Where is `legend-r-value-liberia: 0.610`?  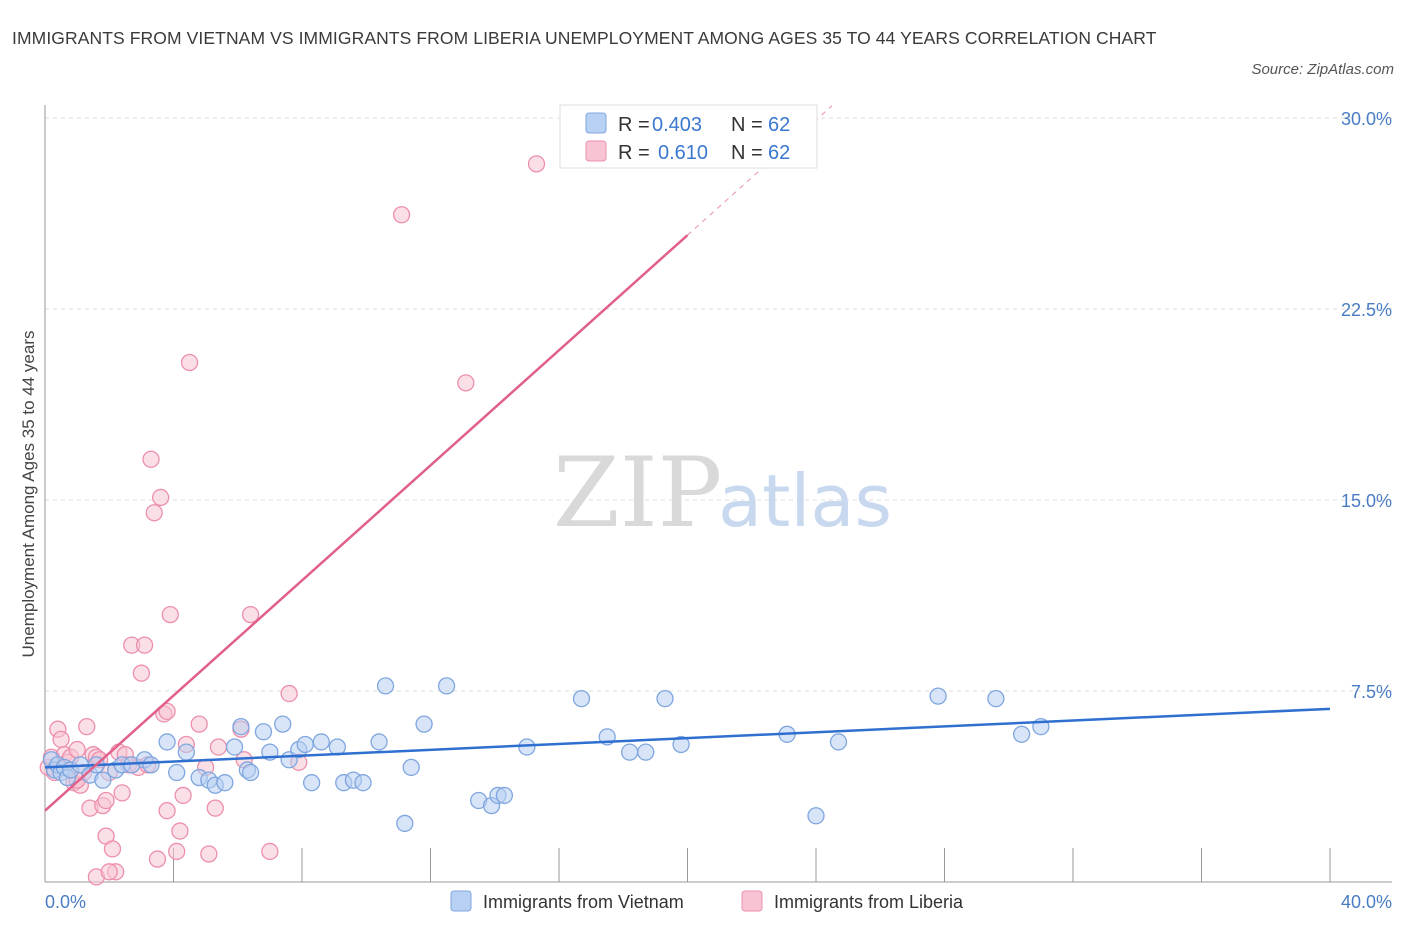 legend-r-value-liberia: 0.610 is located at coordinates (683, 153).